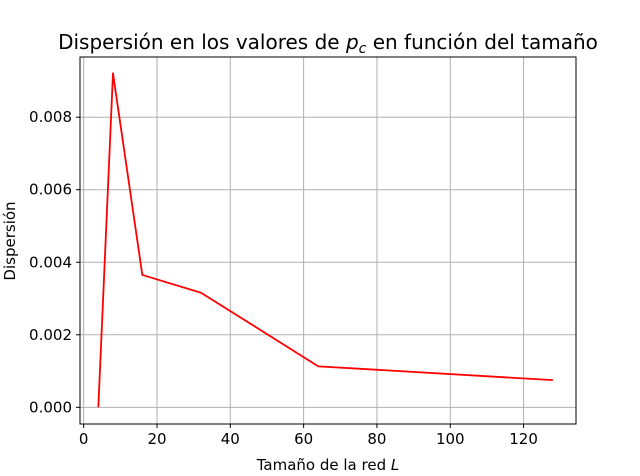 The image size is (640, 476). Describe the element at coordinates (156, 439) in the screenshot. I see `x-tick-label: 20` at that location.